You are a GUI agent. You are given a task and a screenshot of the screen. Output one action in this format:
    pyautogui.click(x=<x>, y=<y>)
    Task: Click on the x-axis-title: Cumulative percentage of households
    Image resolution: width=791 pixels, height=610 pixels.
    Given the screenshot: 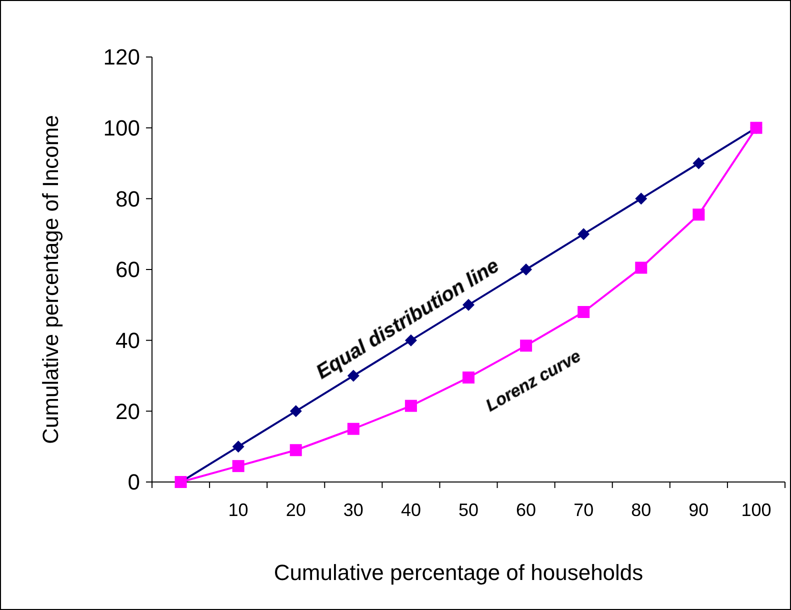 What is the action you would take?
    pyautogui.click(x=459, y=572)
    